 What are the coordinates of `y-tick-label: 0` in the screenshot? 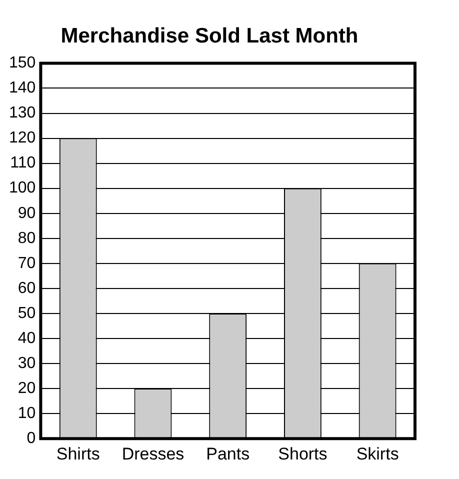 It's located at (31, 439).